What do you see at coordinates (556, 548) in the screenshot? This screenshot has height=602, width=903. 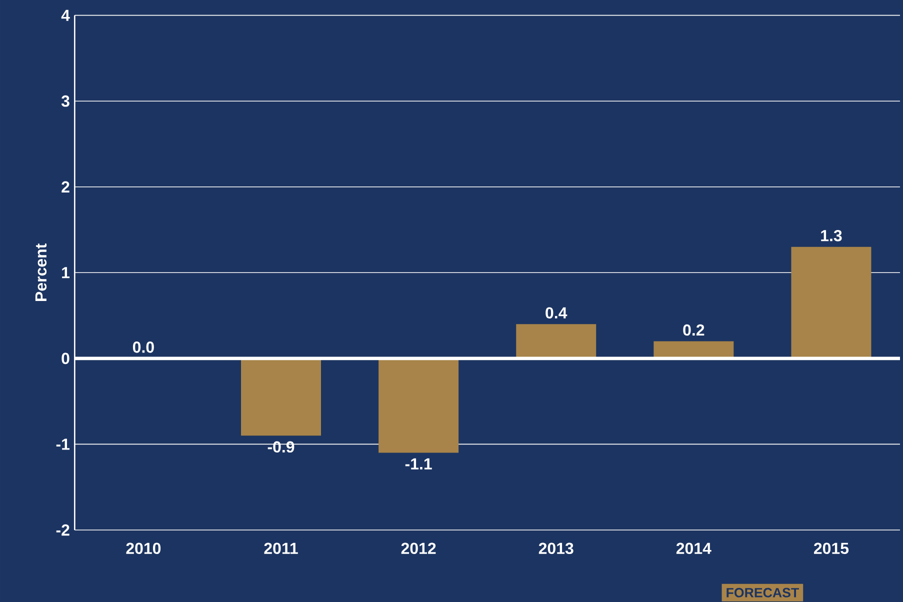 I see `x-tick-label: 2013` at bounding box center [556, 548].